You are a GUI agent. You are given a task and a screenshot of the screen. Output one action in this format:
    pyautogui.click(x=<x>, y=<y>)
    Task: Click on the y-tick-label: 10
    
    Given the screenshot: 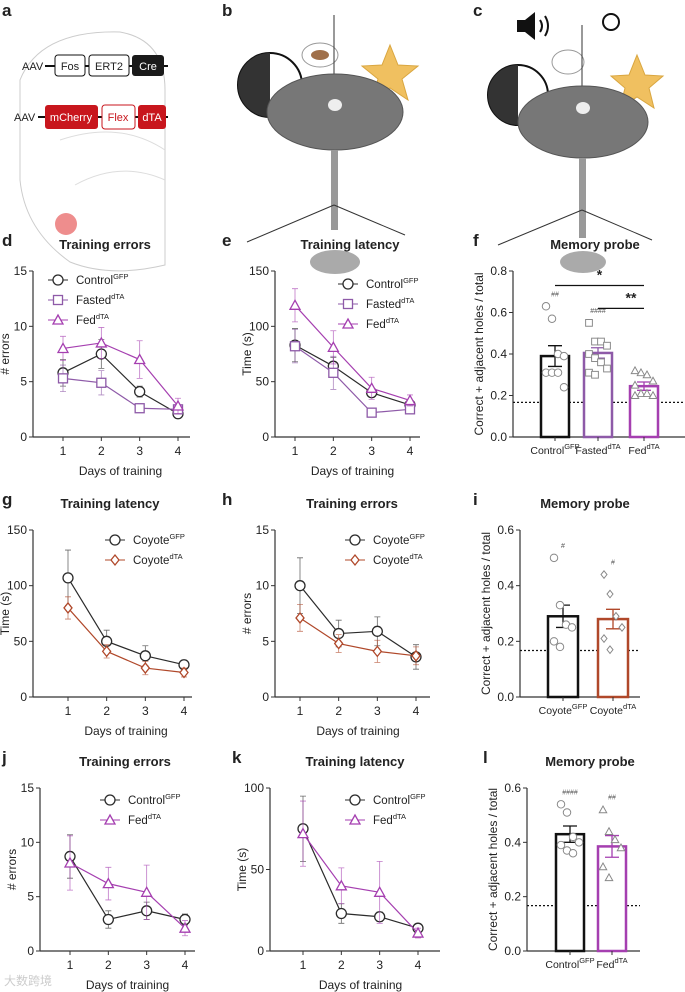 What is the action you would take?
    pyautogui.click(x=21, y=326)
    